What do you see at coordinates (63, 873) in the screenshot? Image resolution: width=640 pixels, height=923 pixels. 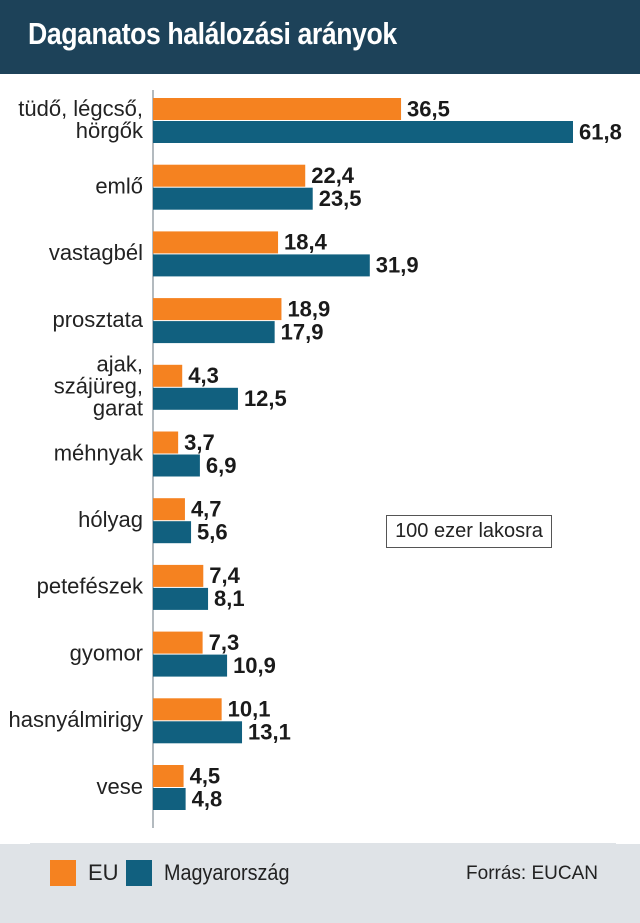 I see `legend-swatch-eu` at bounding box center [63, 873].